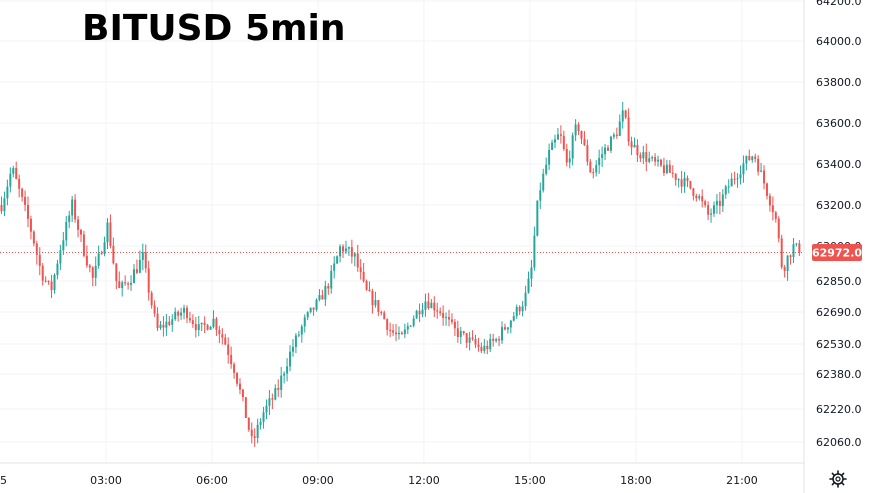 The height and width of the screenshot is (493, 872). I want to click on y-tick-label: 62220.0, so click(839, 409).